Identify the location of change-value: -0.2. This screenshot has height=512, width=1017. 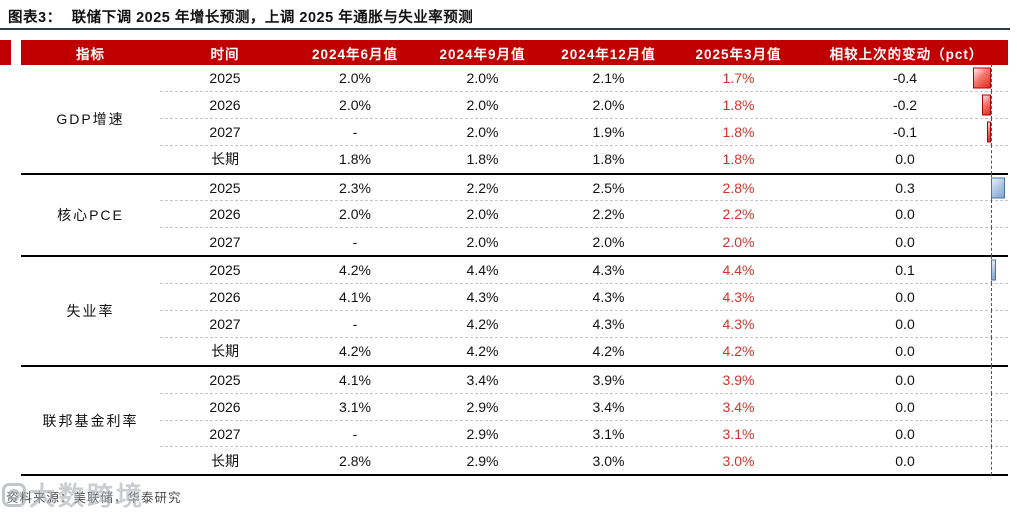
(905, 104).